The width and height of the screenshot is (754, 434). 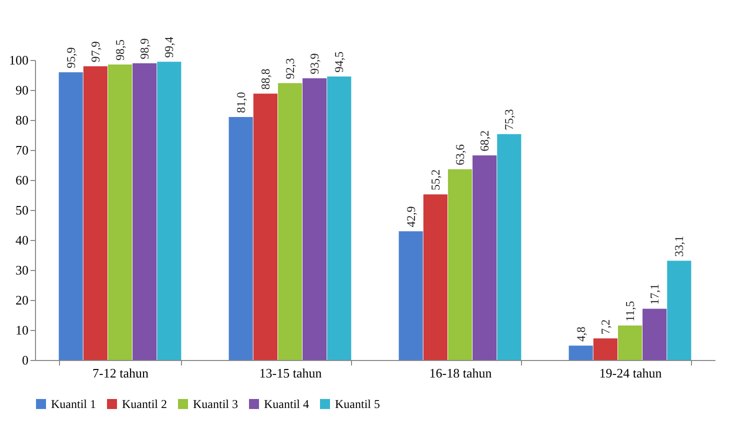 I want to click on data-label: 4,8, so click(x=581, y=334).